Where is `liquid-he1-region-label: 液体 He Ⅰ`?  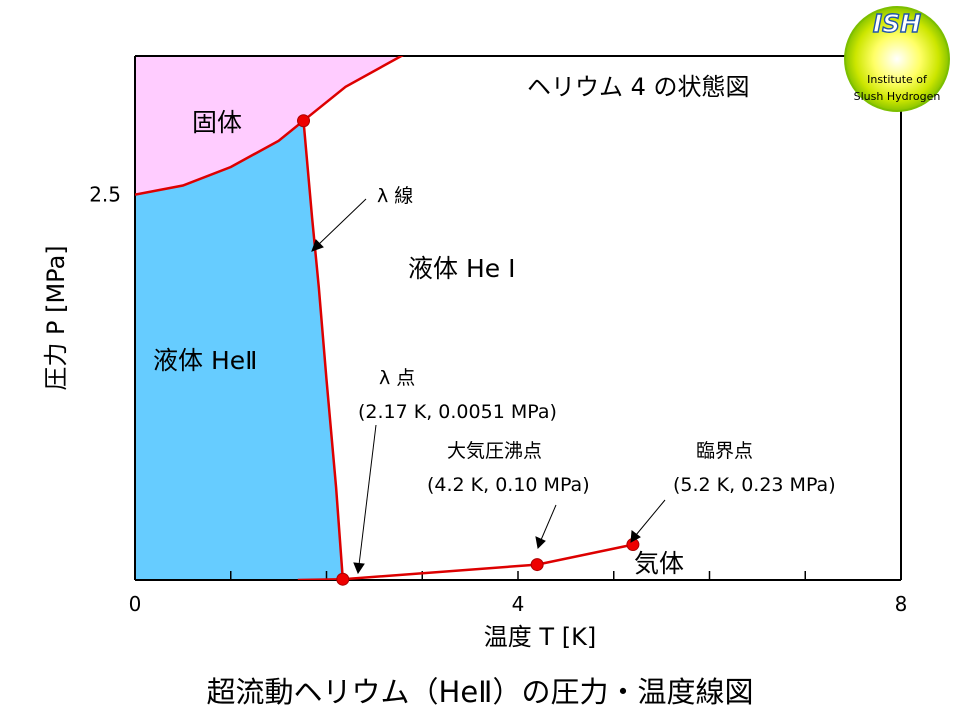
liquid-he1-region-label: 液体 He Ⅰ is located at coordinates (461, 268).